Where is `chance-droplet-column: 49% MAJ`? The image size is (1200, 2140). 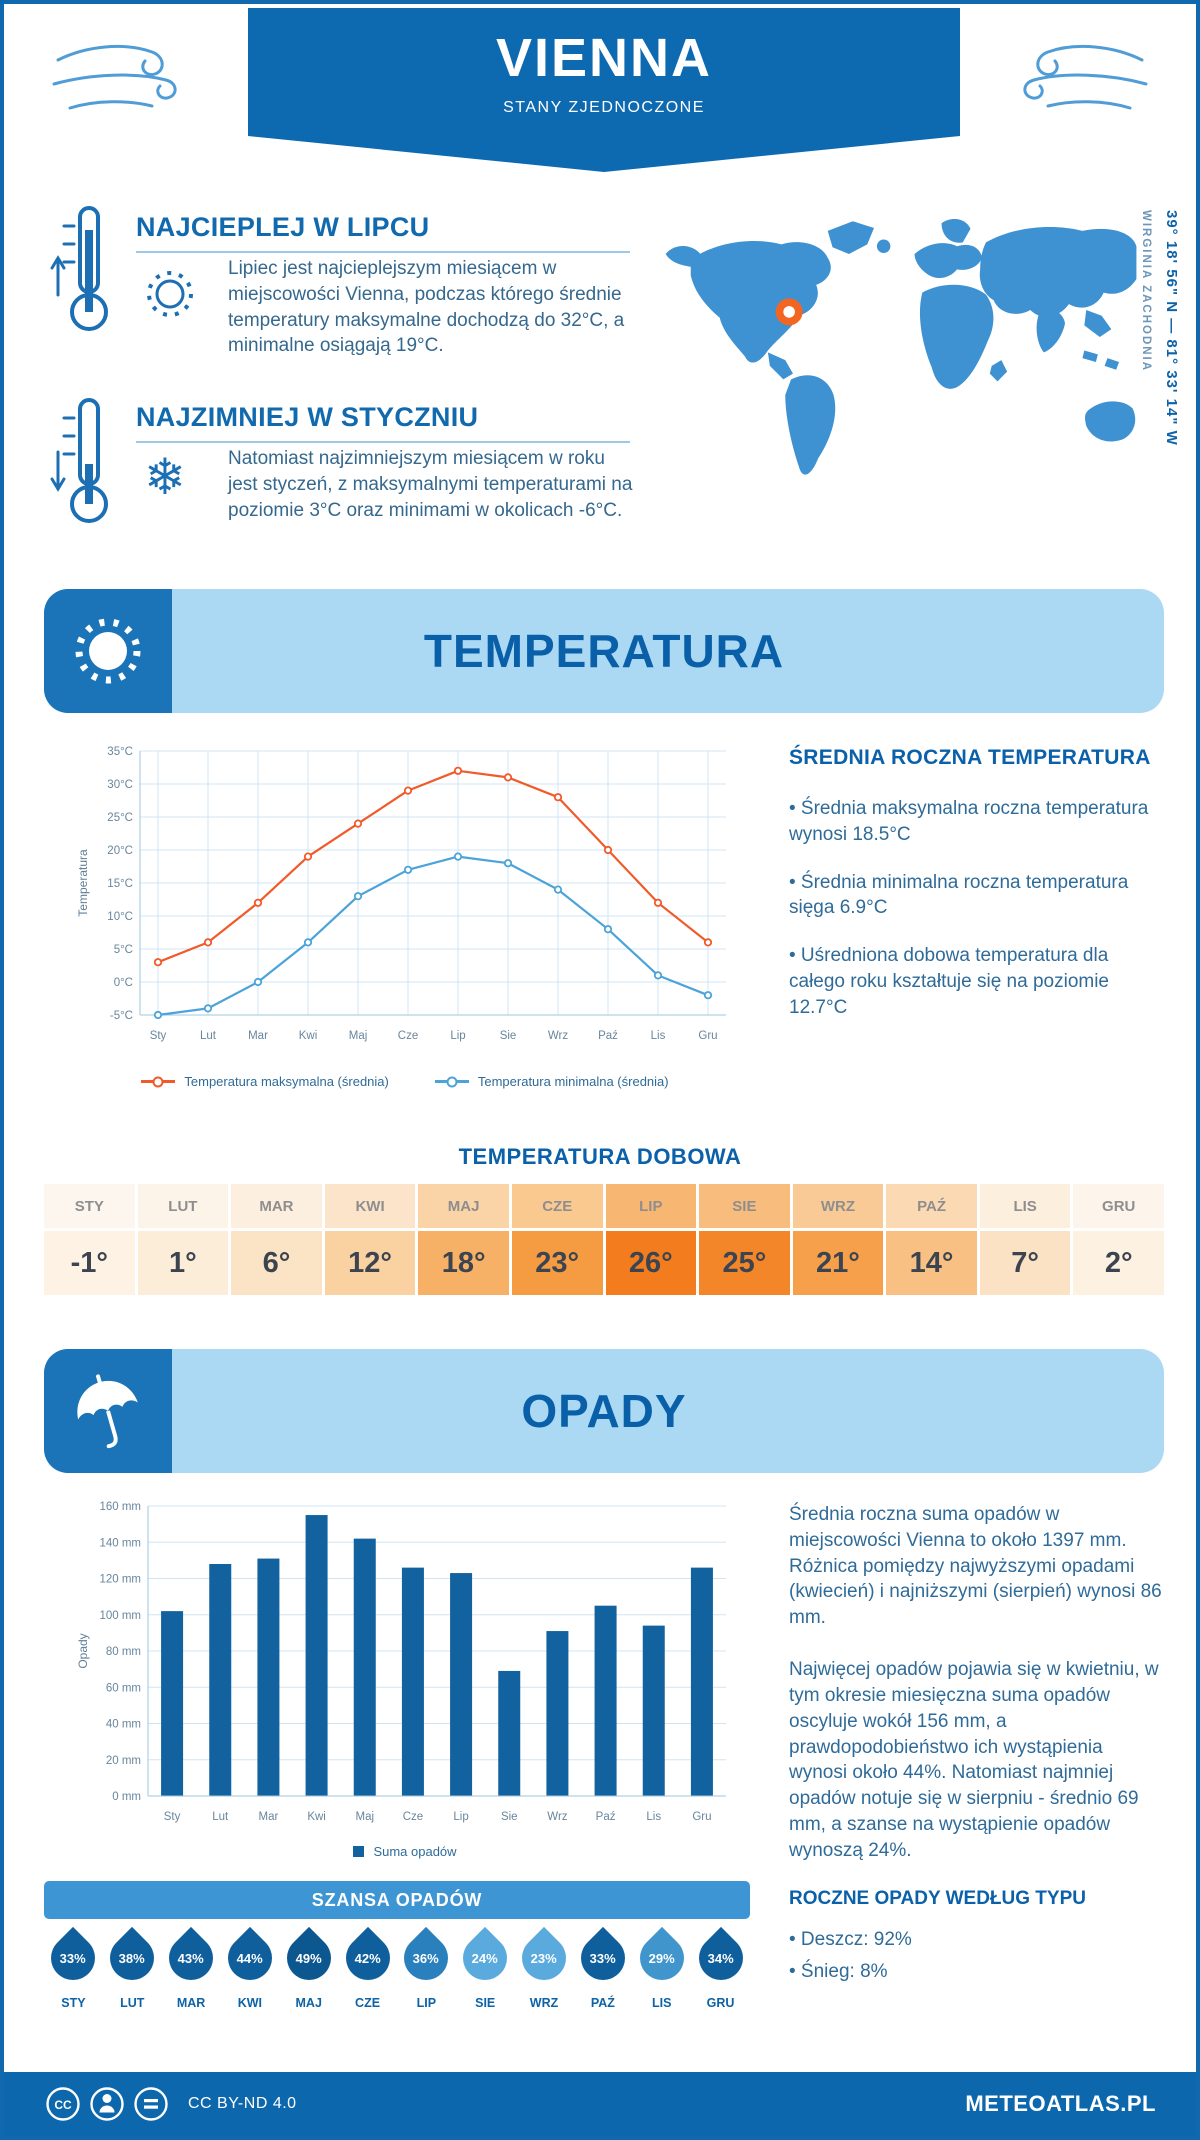 chance-droplet-column: 49% MAJ is located at coordinates (308, 1968).